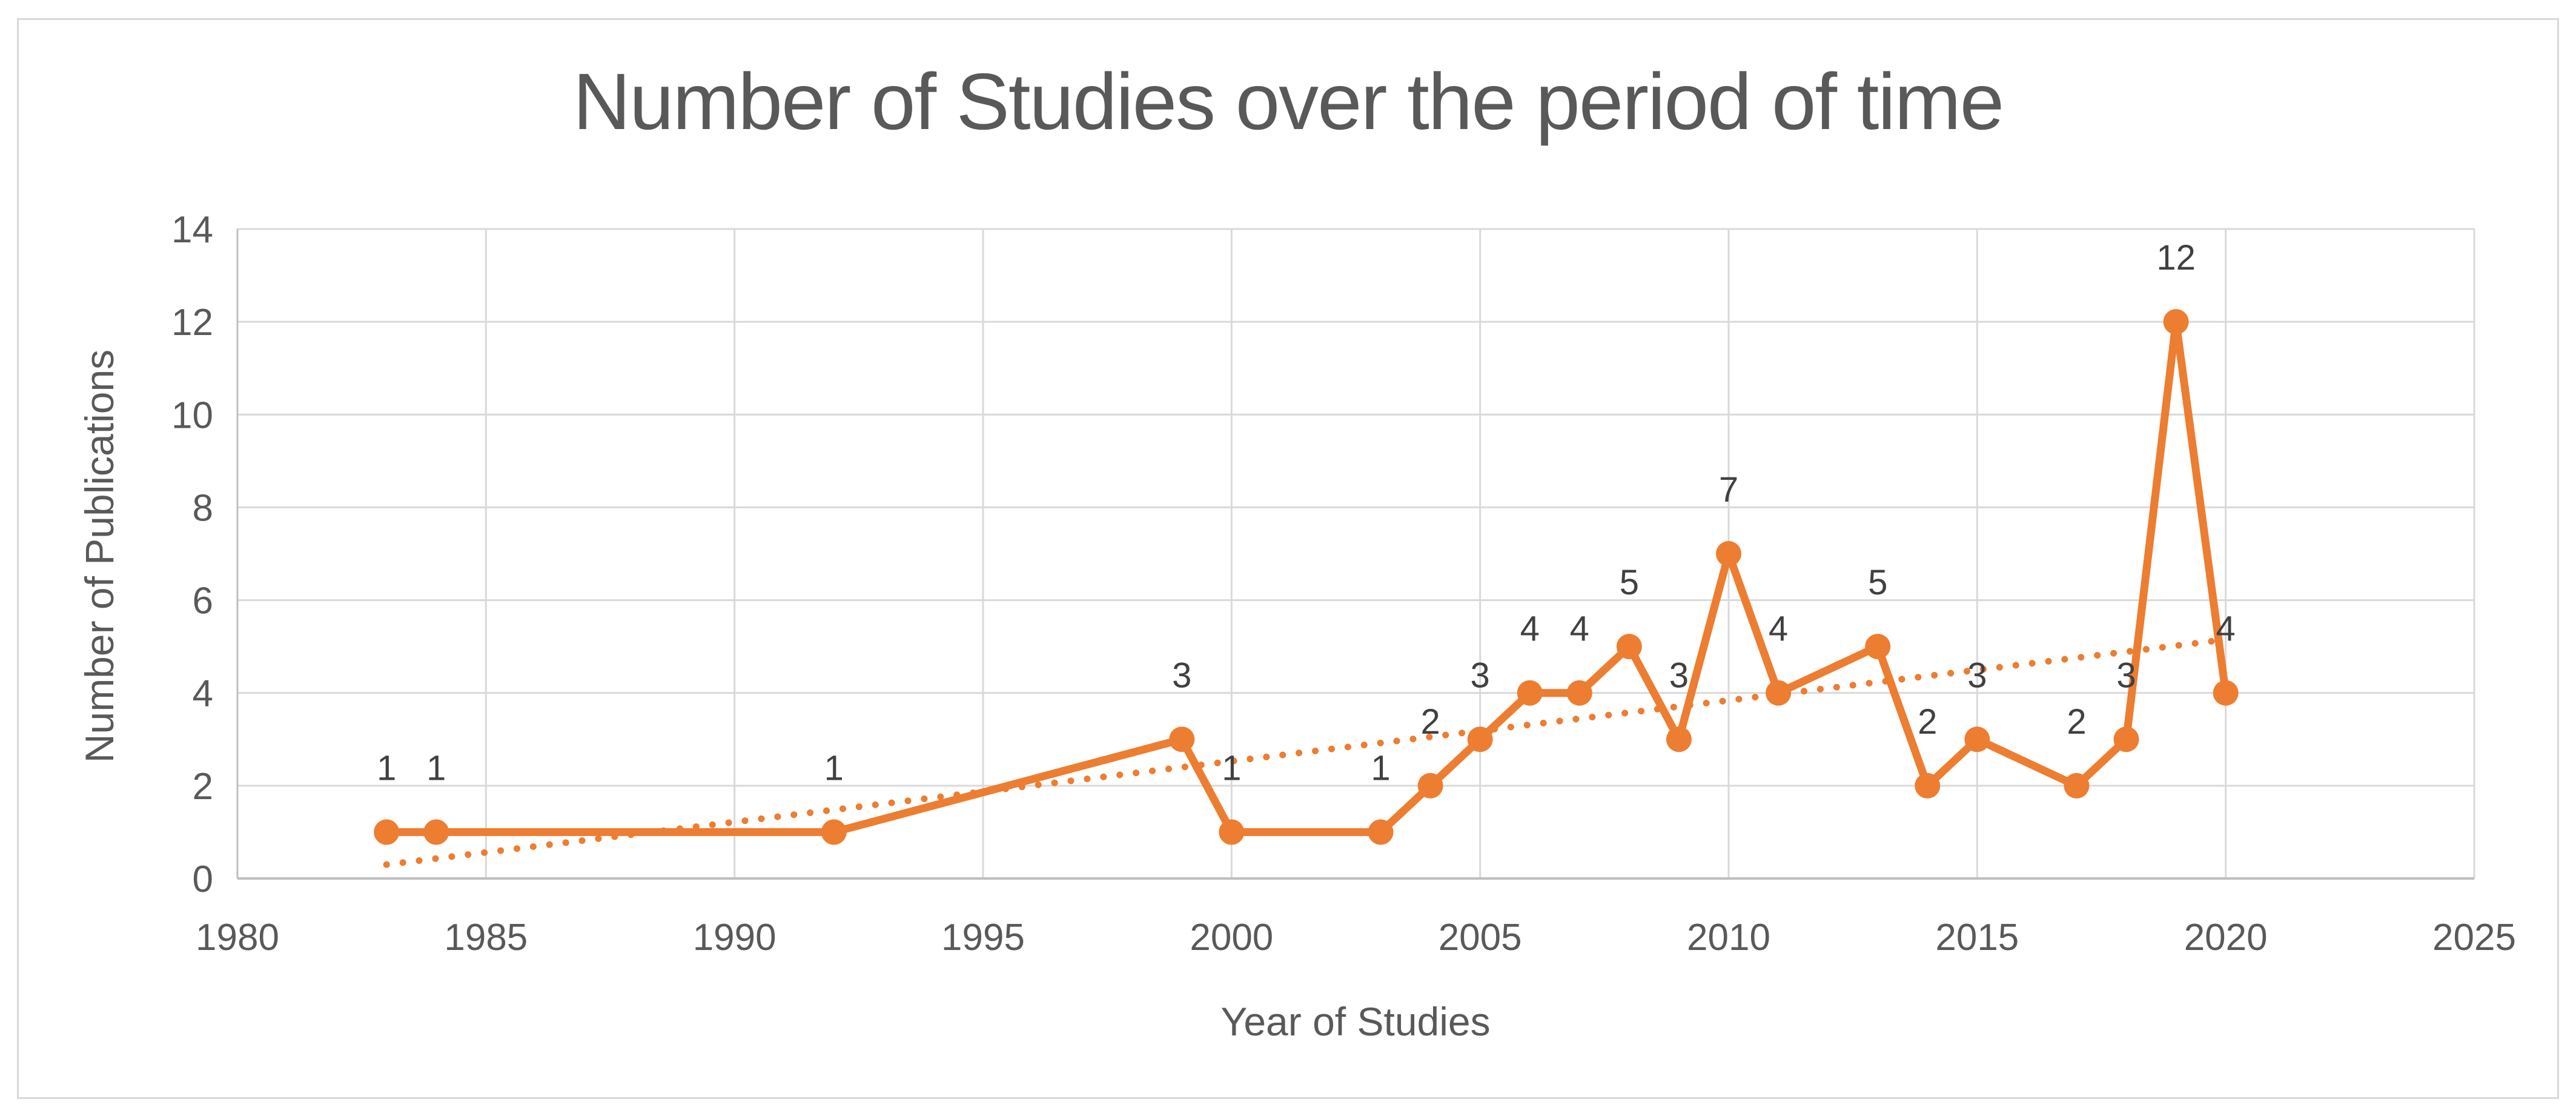 The width and height of the screenshot is (2576, 1116). I want to click on data-point-1984, so click(436, 832).